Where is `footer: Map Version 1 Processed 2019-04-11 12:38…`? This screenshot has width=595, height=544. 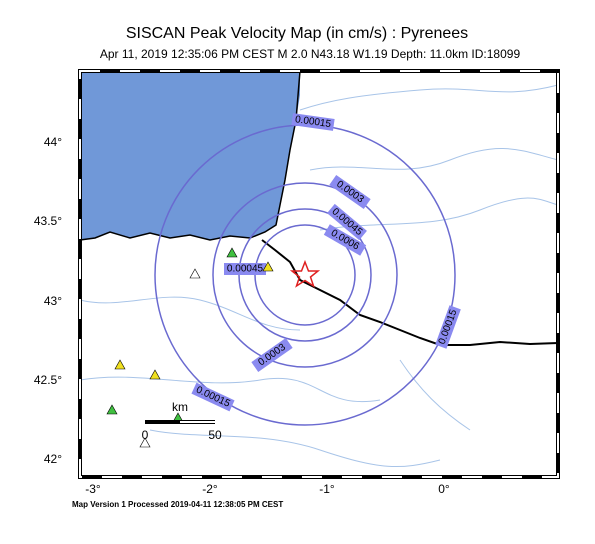 footer: Map Version 1 Processed 2019-04-11 12:38… is located at coordinates (177, 504).